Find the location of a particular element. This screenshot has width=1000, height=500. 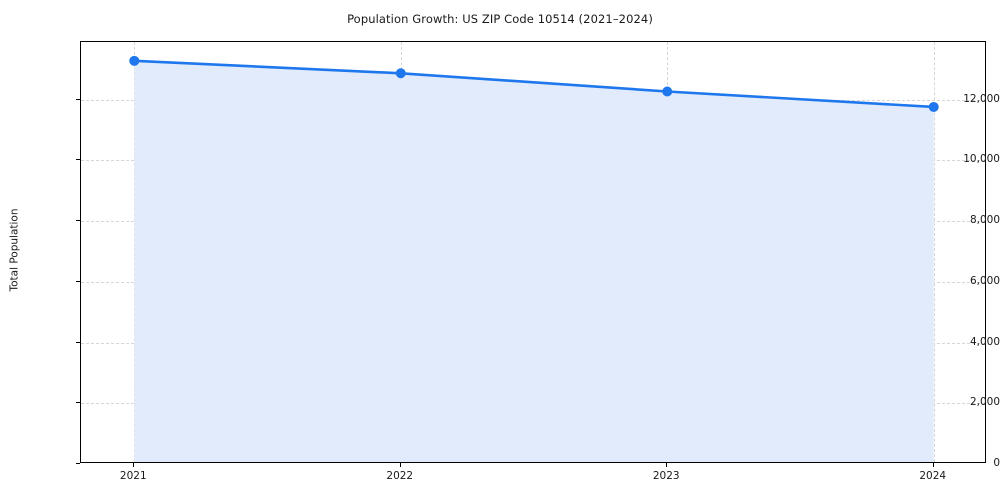

data-point-markers is located at coordinates (534, 83).